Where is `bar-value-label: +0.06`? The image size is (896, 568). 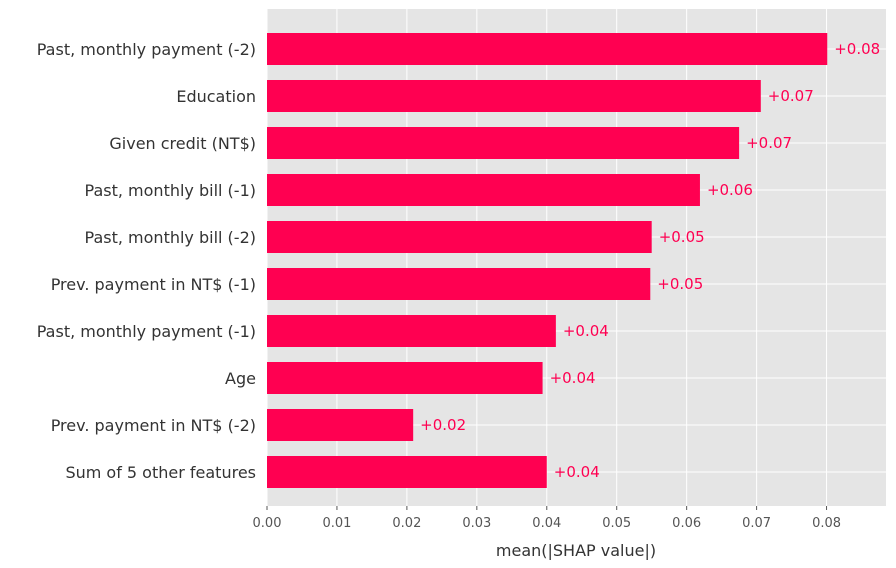
bar-value-label: +0.06 is located at coordinates (730, 190).